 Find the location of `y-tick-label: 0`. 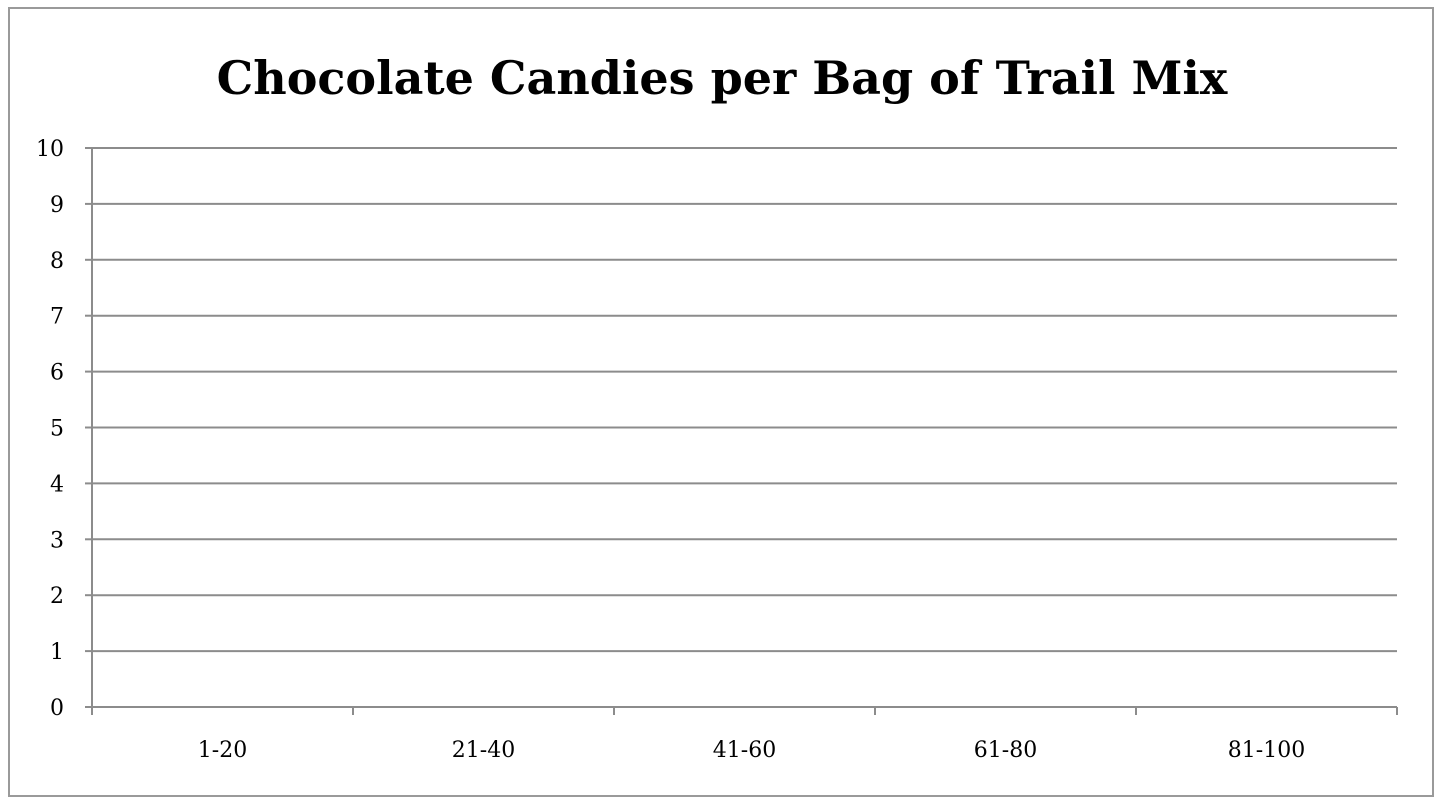

y-tick-label: 0 is located at coordinates (57, 708).